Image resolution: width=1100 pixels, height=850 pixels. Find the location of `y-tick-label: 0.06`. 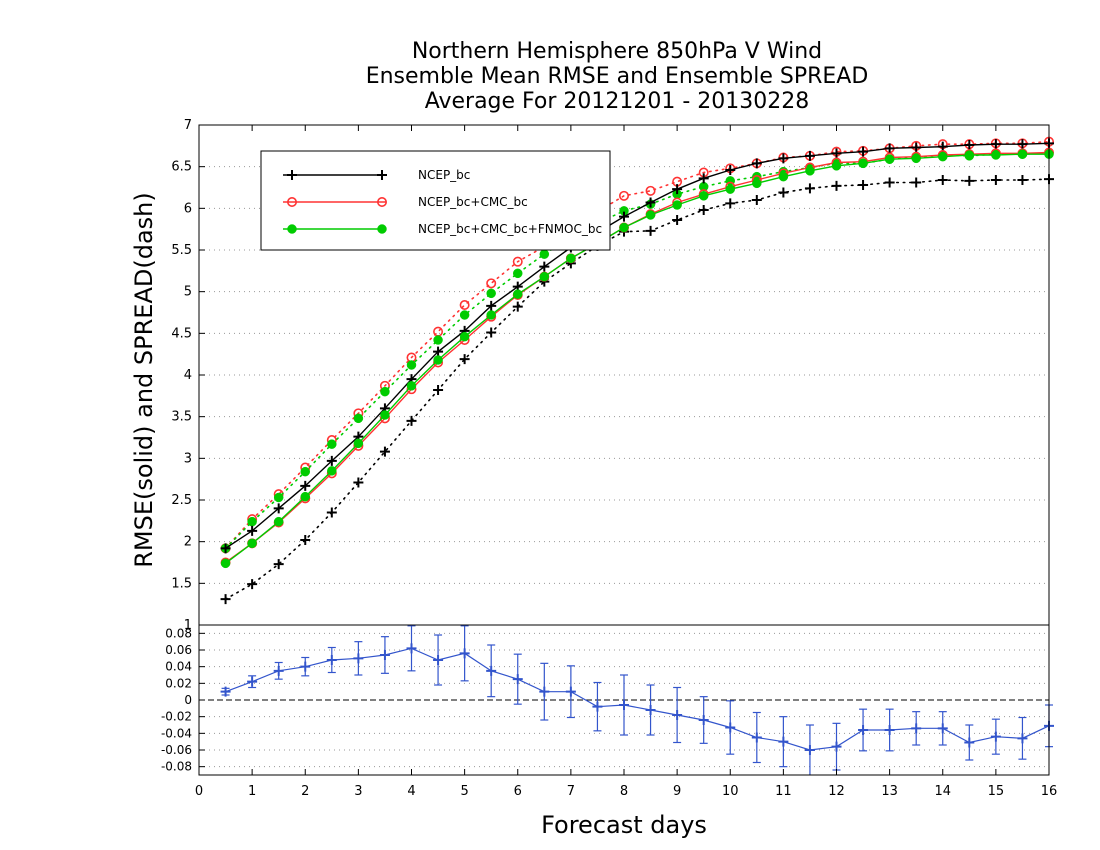

y-tick-label: 0.06 is located at coordinates (178, 650).